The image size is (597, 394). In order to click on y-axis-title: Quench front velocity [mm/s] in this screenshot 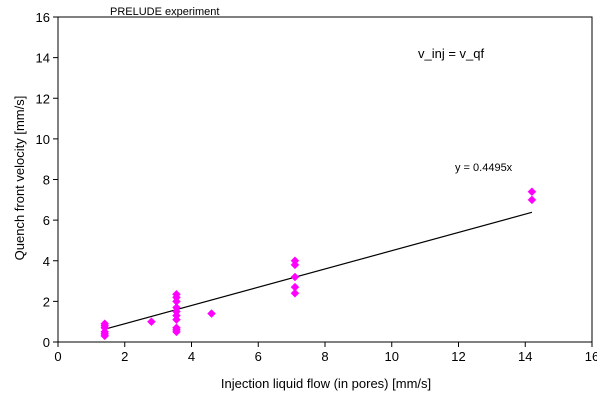, I will do `click(19, 178)`.